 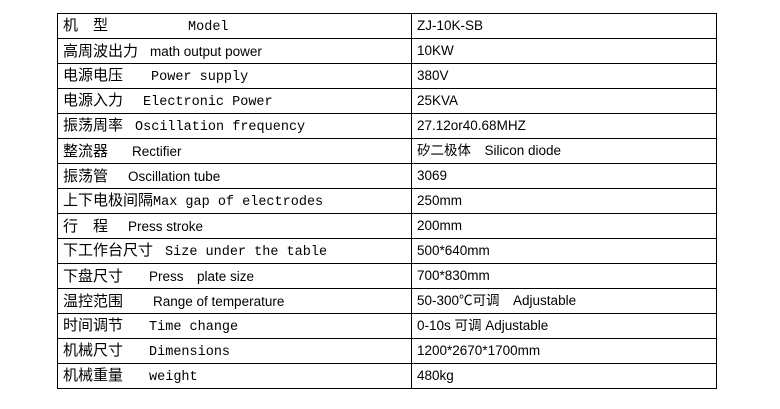 What do you see at coordinates (174, 176) in the screenshot?
I see `spec-label-en: Oscillation tube` at bounding box center [174, 176].